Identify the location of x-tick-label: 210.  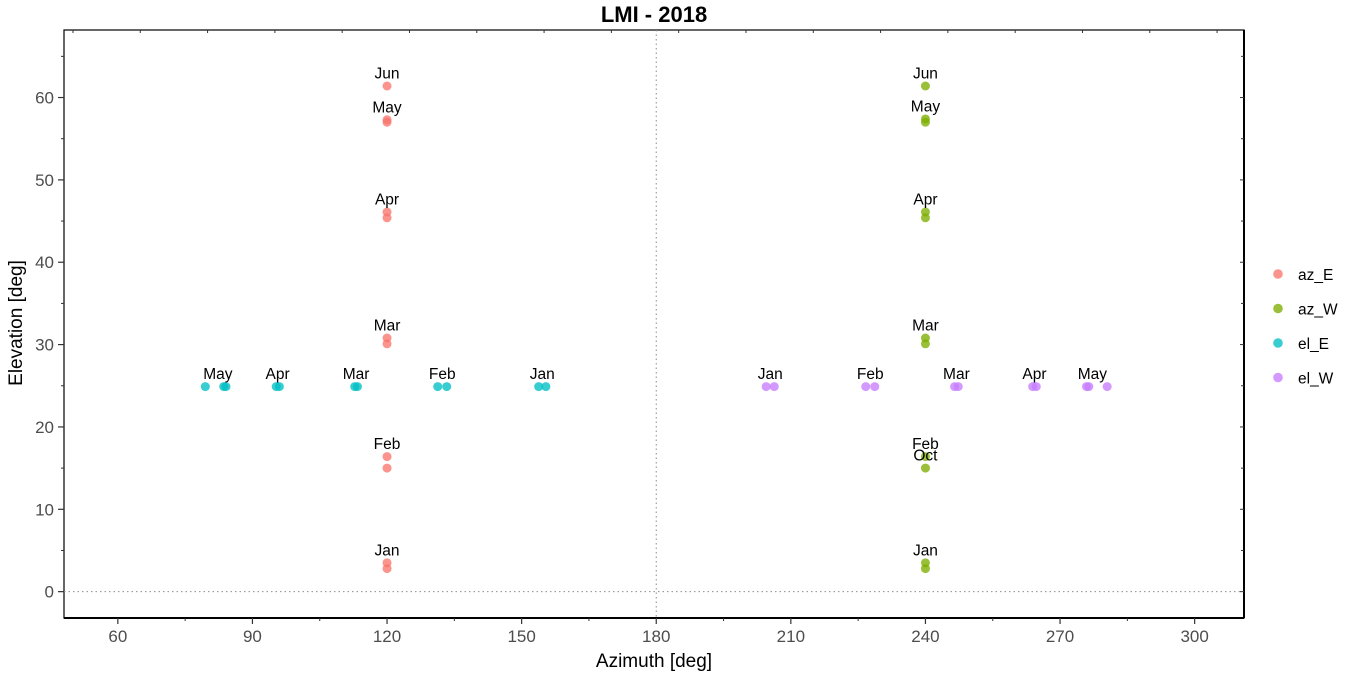
(791, 636).